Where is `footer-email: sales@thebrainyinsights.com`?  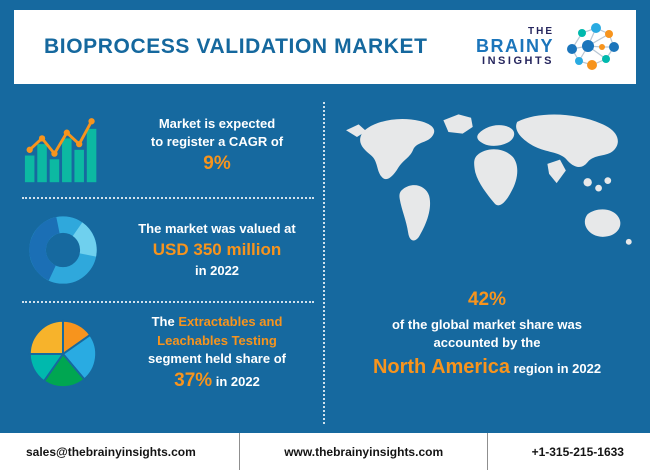 footer-email: sales@thebrainyinsights.com is located at coordinates (111, 451).